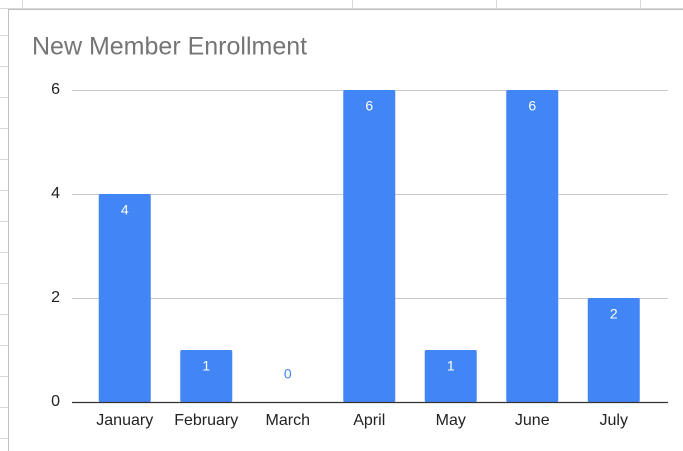  Describe the element at coordinates (124, 420) in the screenshot. I see `x-tick-label: January` at that location.